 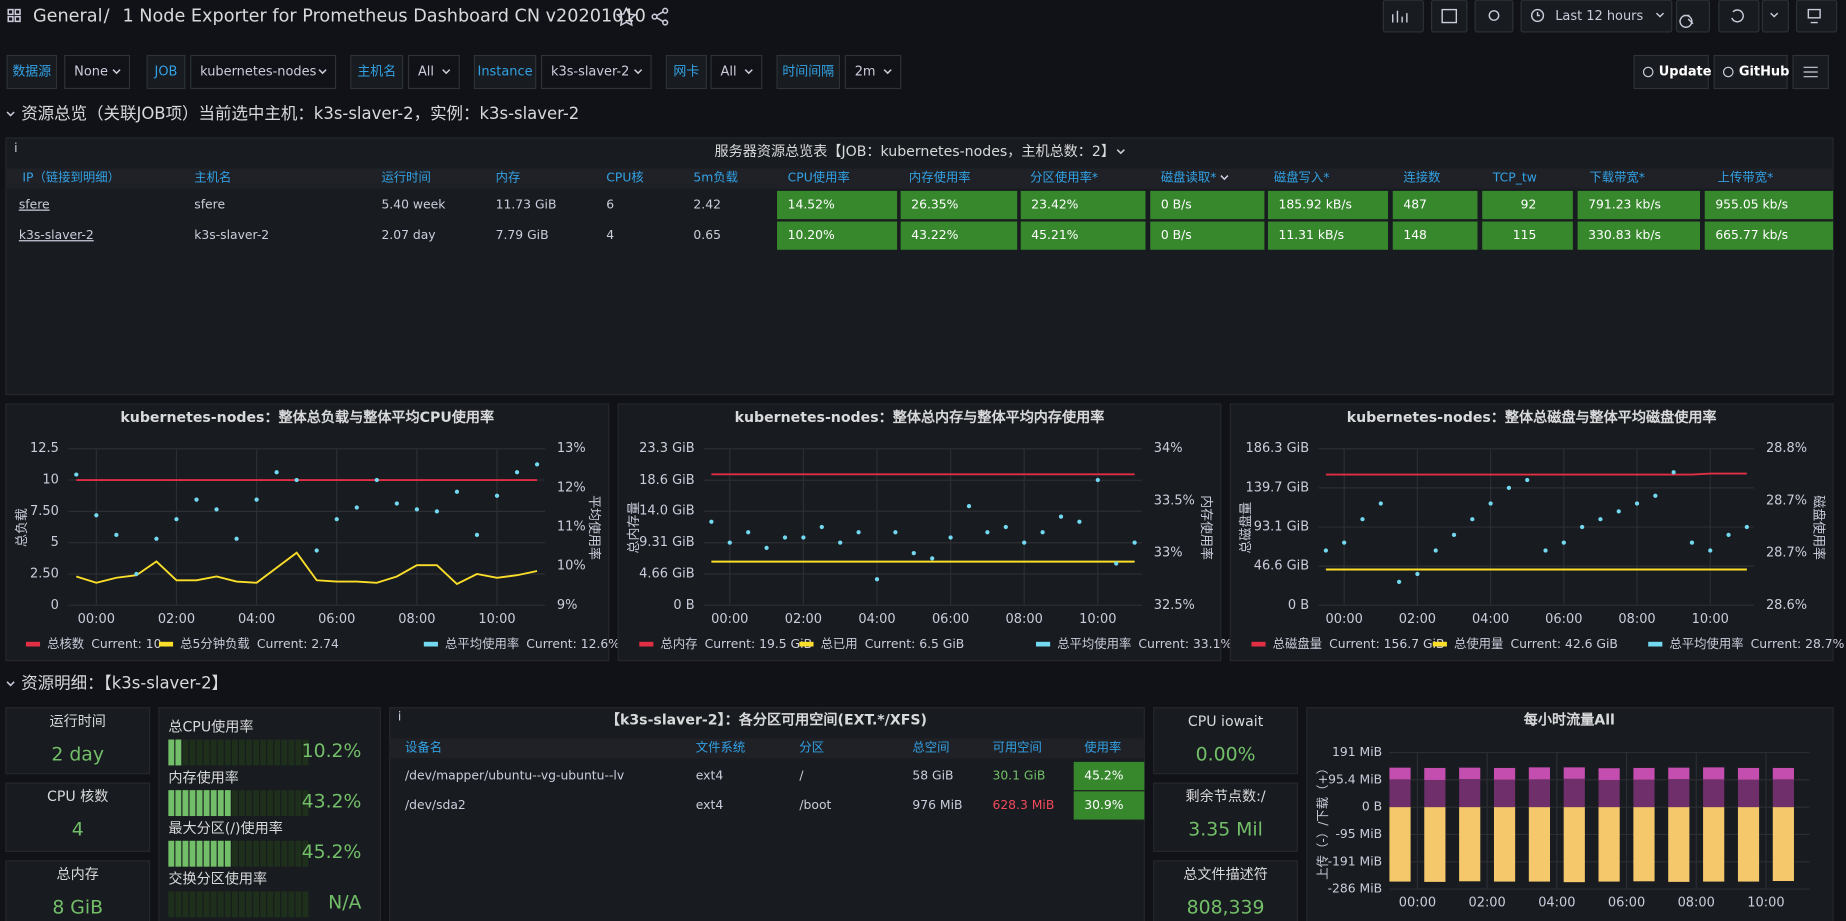 I want to click on column-header: 内存, so click(x=508, y=177).